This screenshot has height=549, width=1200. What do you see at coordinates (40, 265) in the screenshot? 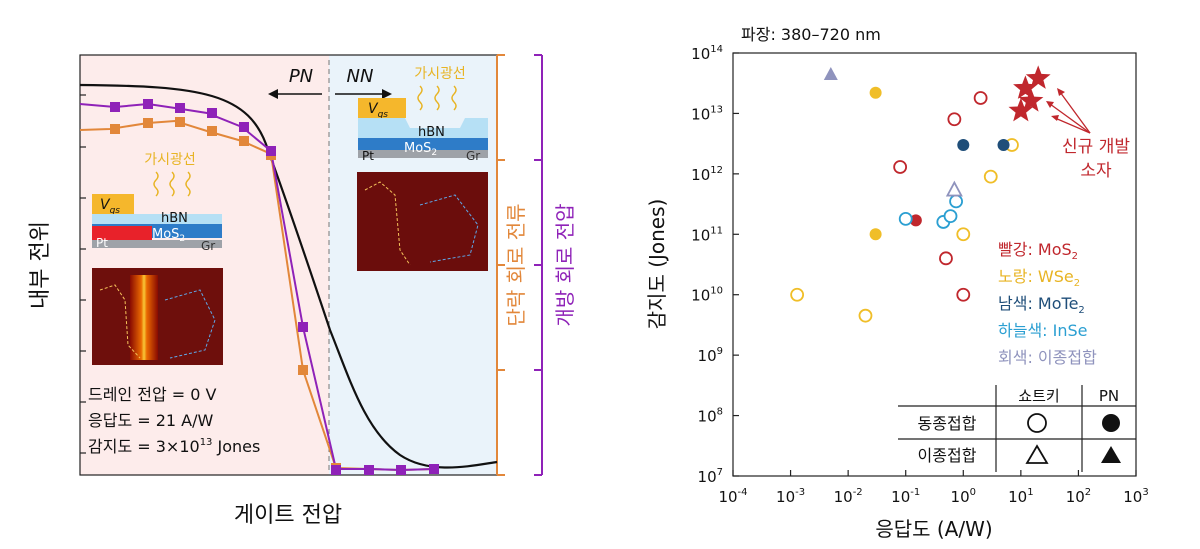
I see `left-y-label: 내부 전위` at bounding box center [40, 265].